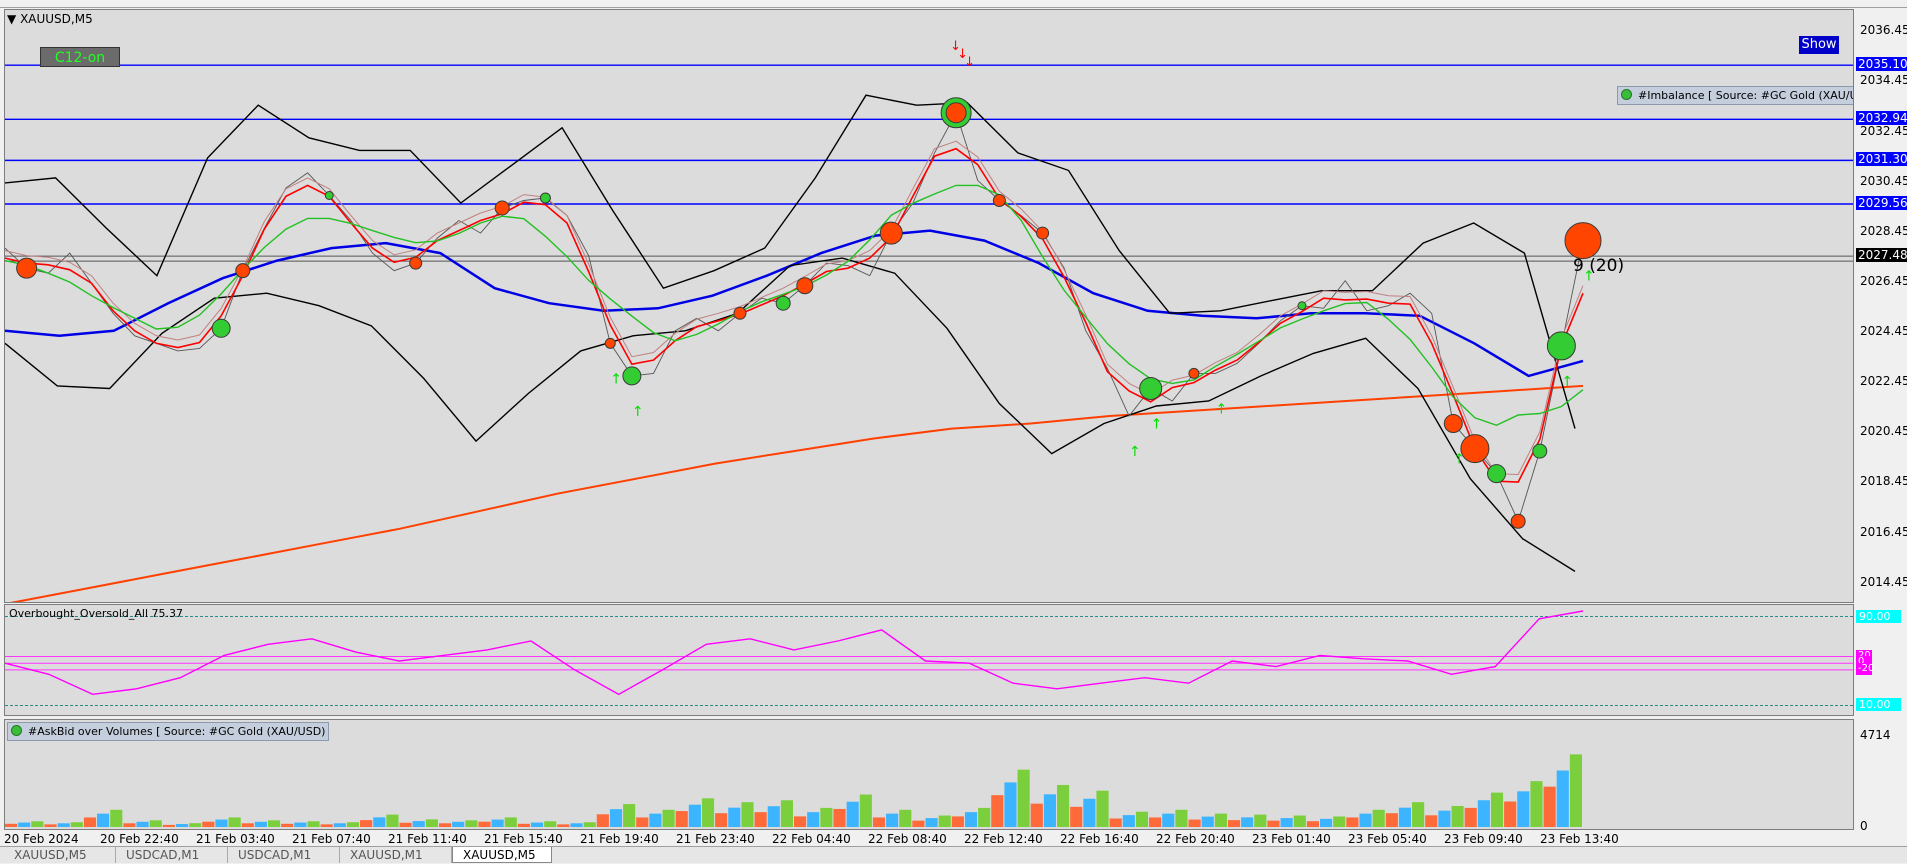 The width and height of the screenshot is (1907, 864). What do you see at coordinates (1880, 420) in the screenshot?
I see `price-scale` at bounding box center [1880, 420].